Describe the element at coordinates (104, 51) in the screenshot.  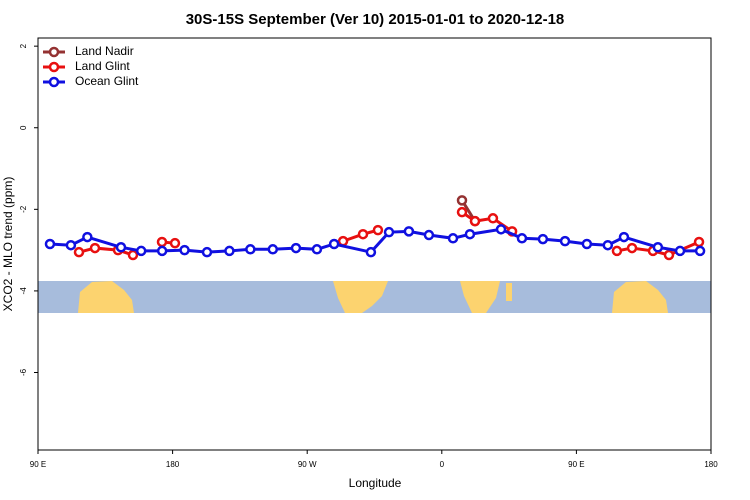
I see `legend-label: Land Nadir` at that location.